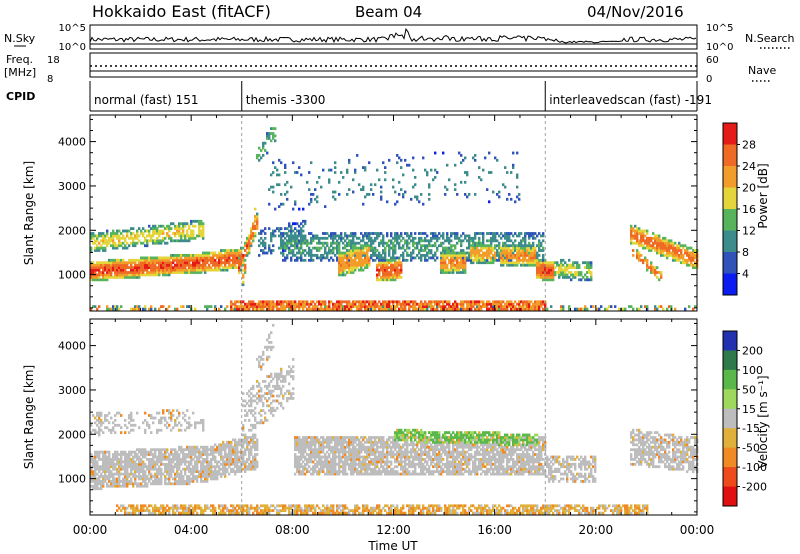 Image resolution: width=800 pixels, height=554 pixels. Describe the element at coordinates (749, 389) in the screenshot. I see `colorbar-tick: 50` at that location.